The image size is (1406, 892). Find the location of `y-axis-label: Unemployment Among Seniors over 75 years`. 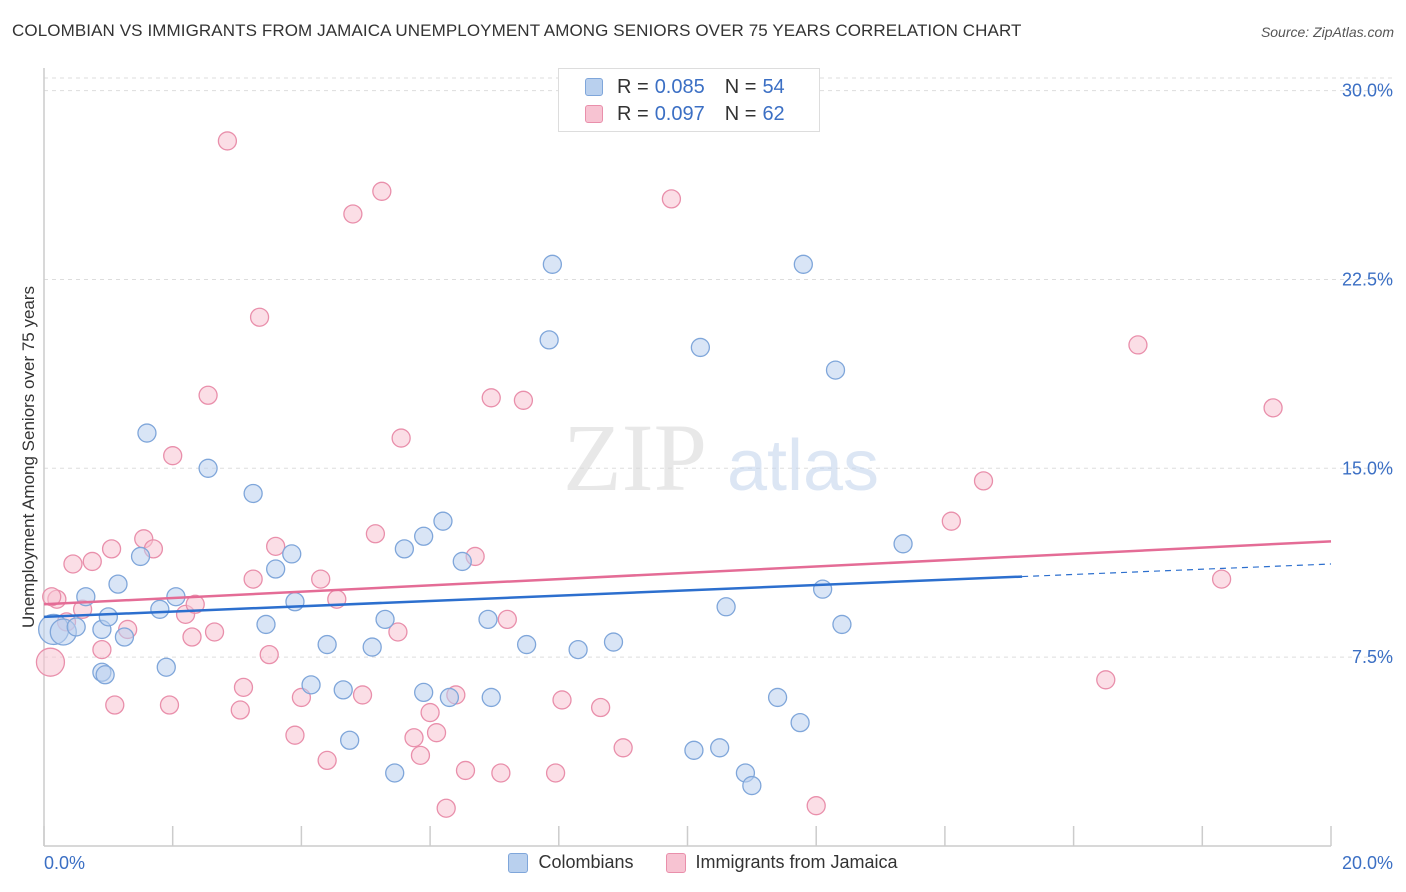

y-axis-label: Unemployment Among Seniors over 75 years is located at coordinates (28, 457).